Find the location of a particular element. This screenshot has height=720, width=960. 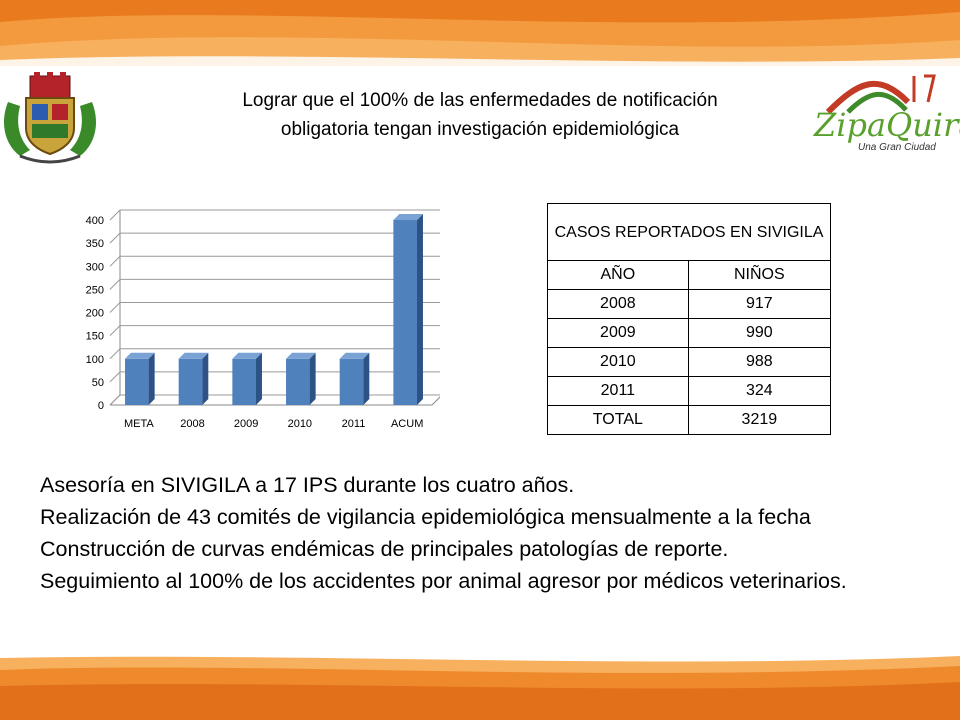

y-tick-label: 100 is located at coordinates (95, 360).